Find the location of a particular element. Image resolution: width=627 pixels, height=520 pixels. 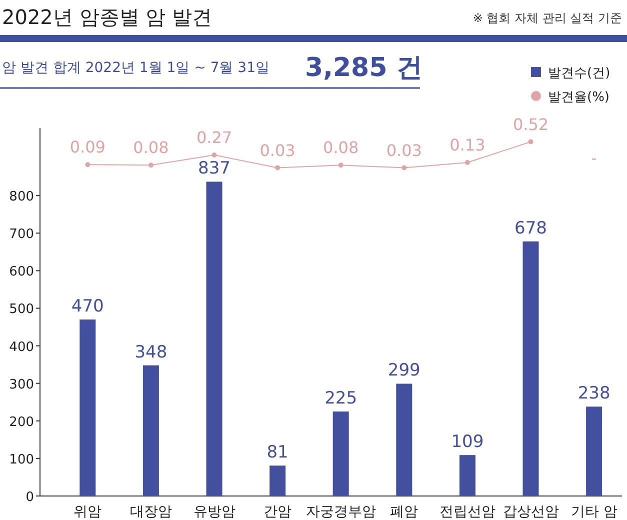

data-label: 109 is located at coordinates (467, 442).